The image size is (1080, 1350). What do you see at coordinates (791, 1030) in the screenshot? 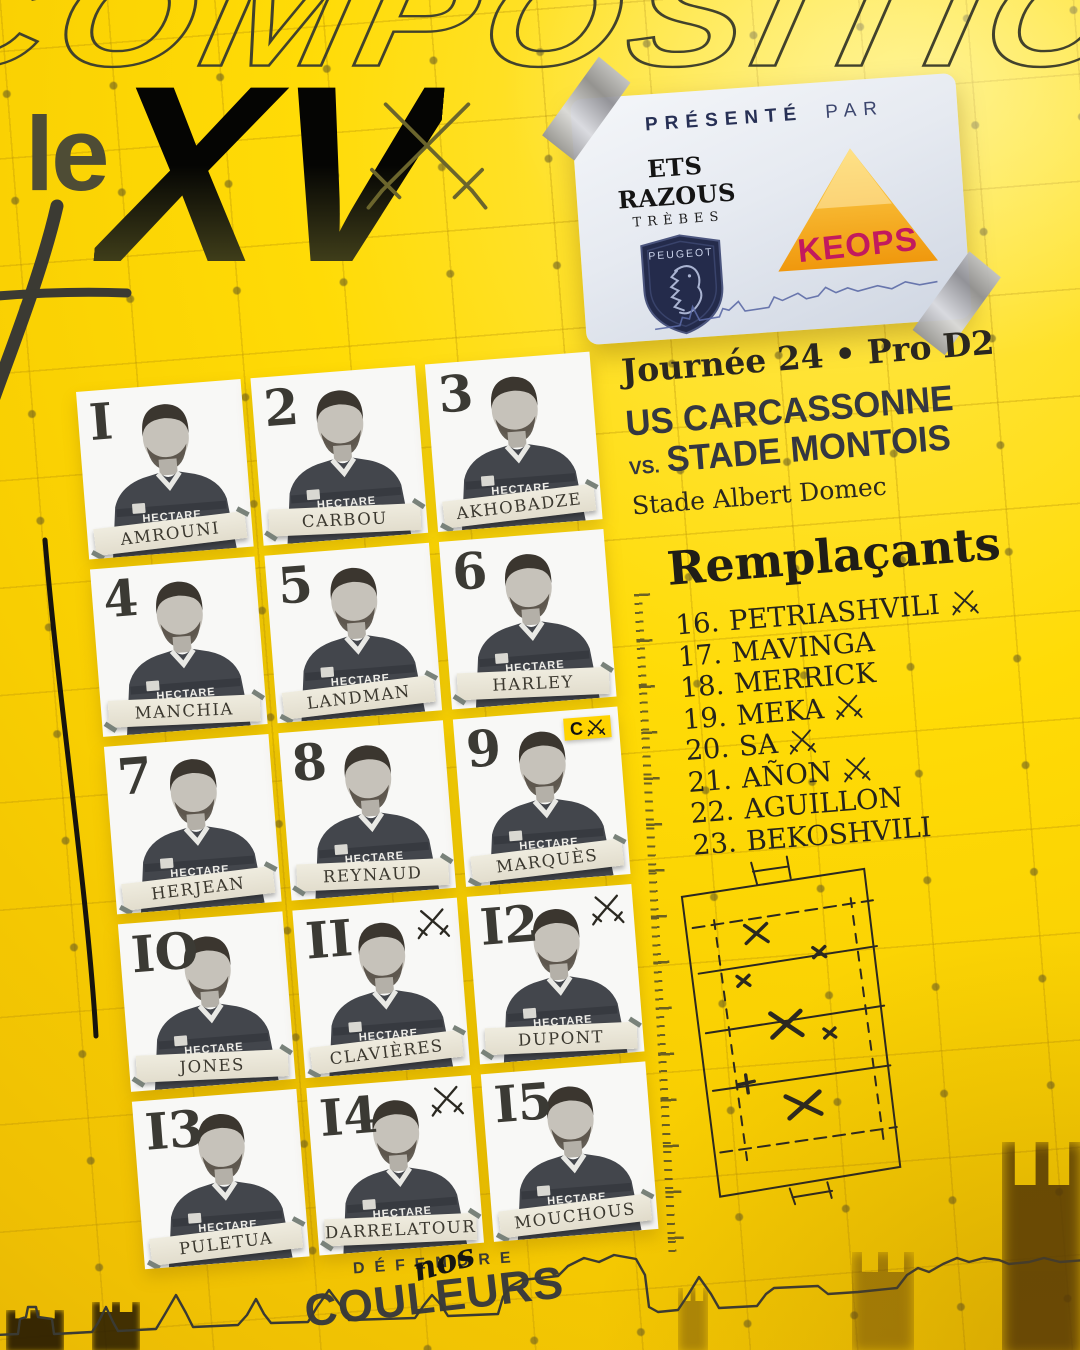
I see `rugby-field-sketch` at bounding box center [791, 1030].